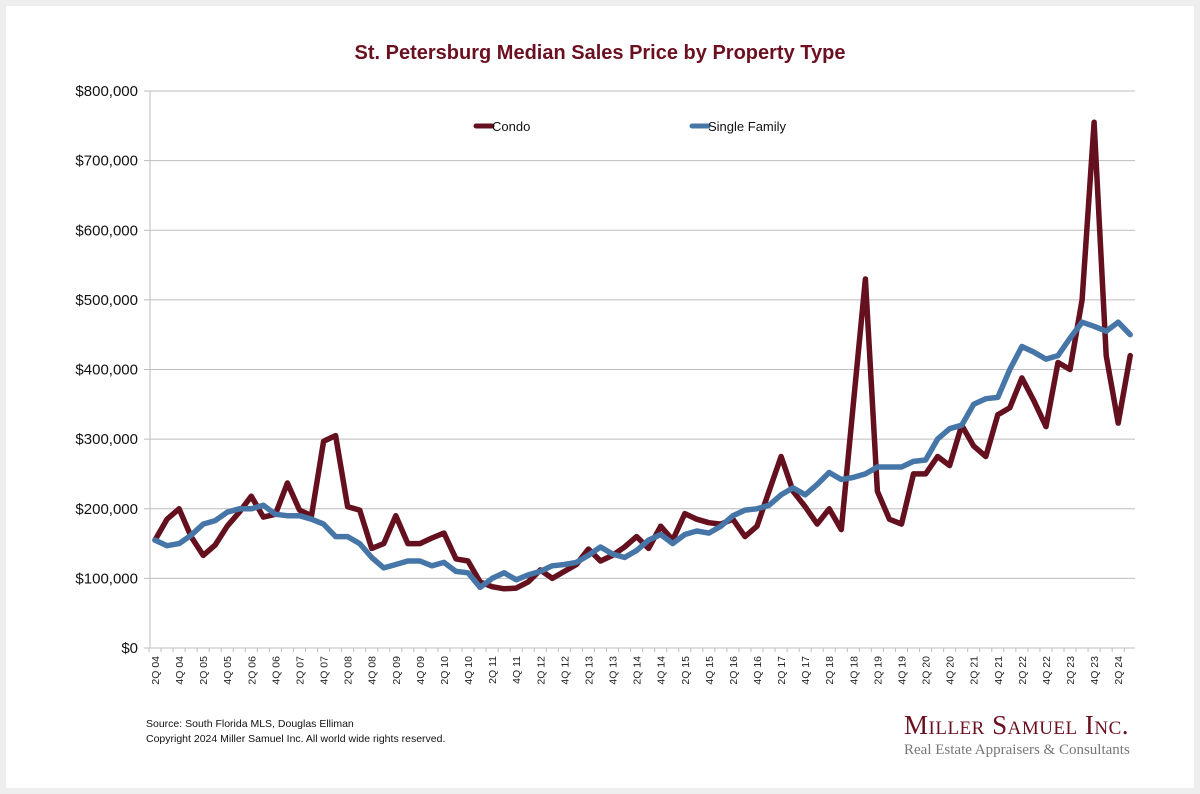 The width and height of the screenshot is (1200, 794). What do you see at coordinates (638, 670) in the screenshot?
I see `x-tick-label: 2Q 14` at bounding box center [638, 670].